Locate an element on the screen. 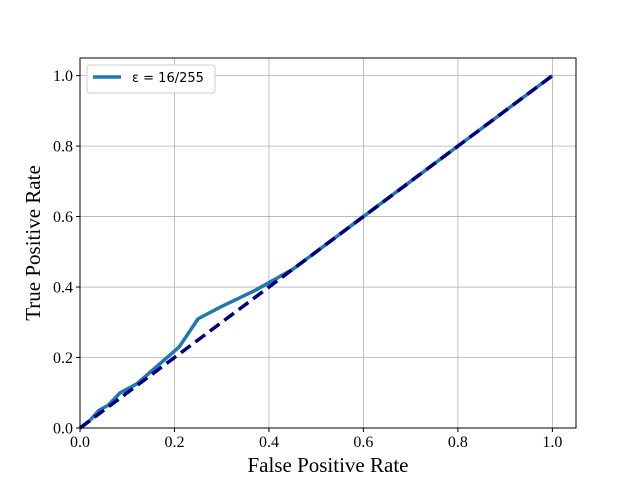  x-tick-label: 0.0 is located at coordinates (80, 442).